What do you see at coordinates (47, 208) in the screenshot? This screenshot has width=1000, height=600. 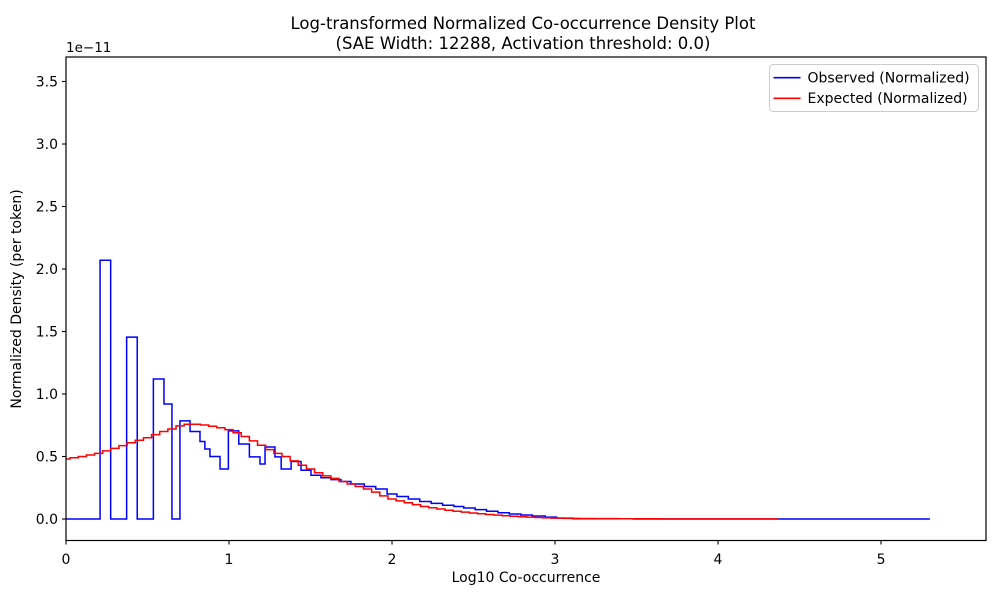 I see `y-tick-label: 2.5` at bounding box center [47, 208].